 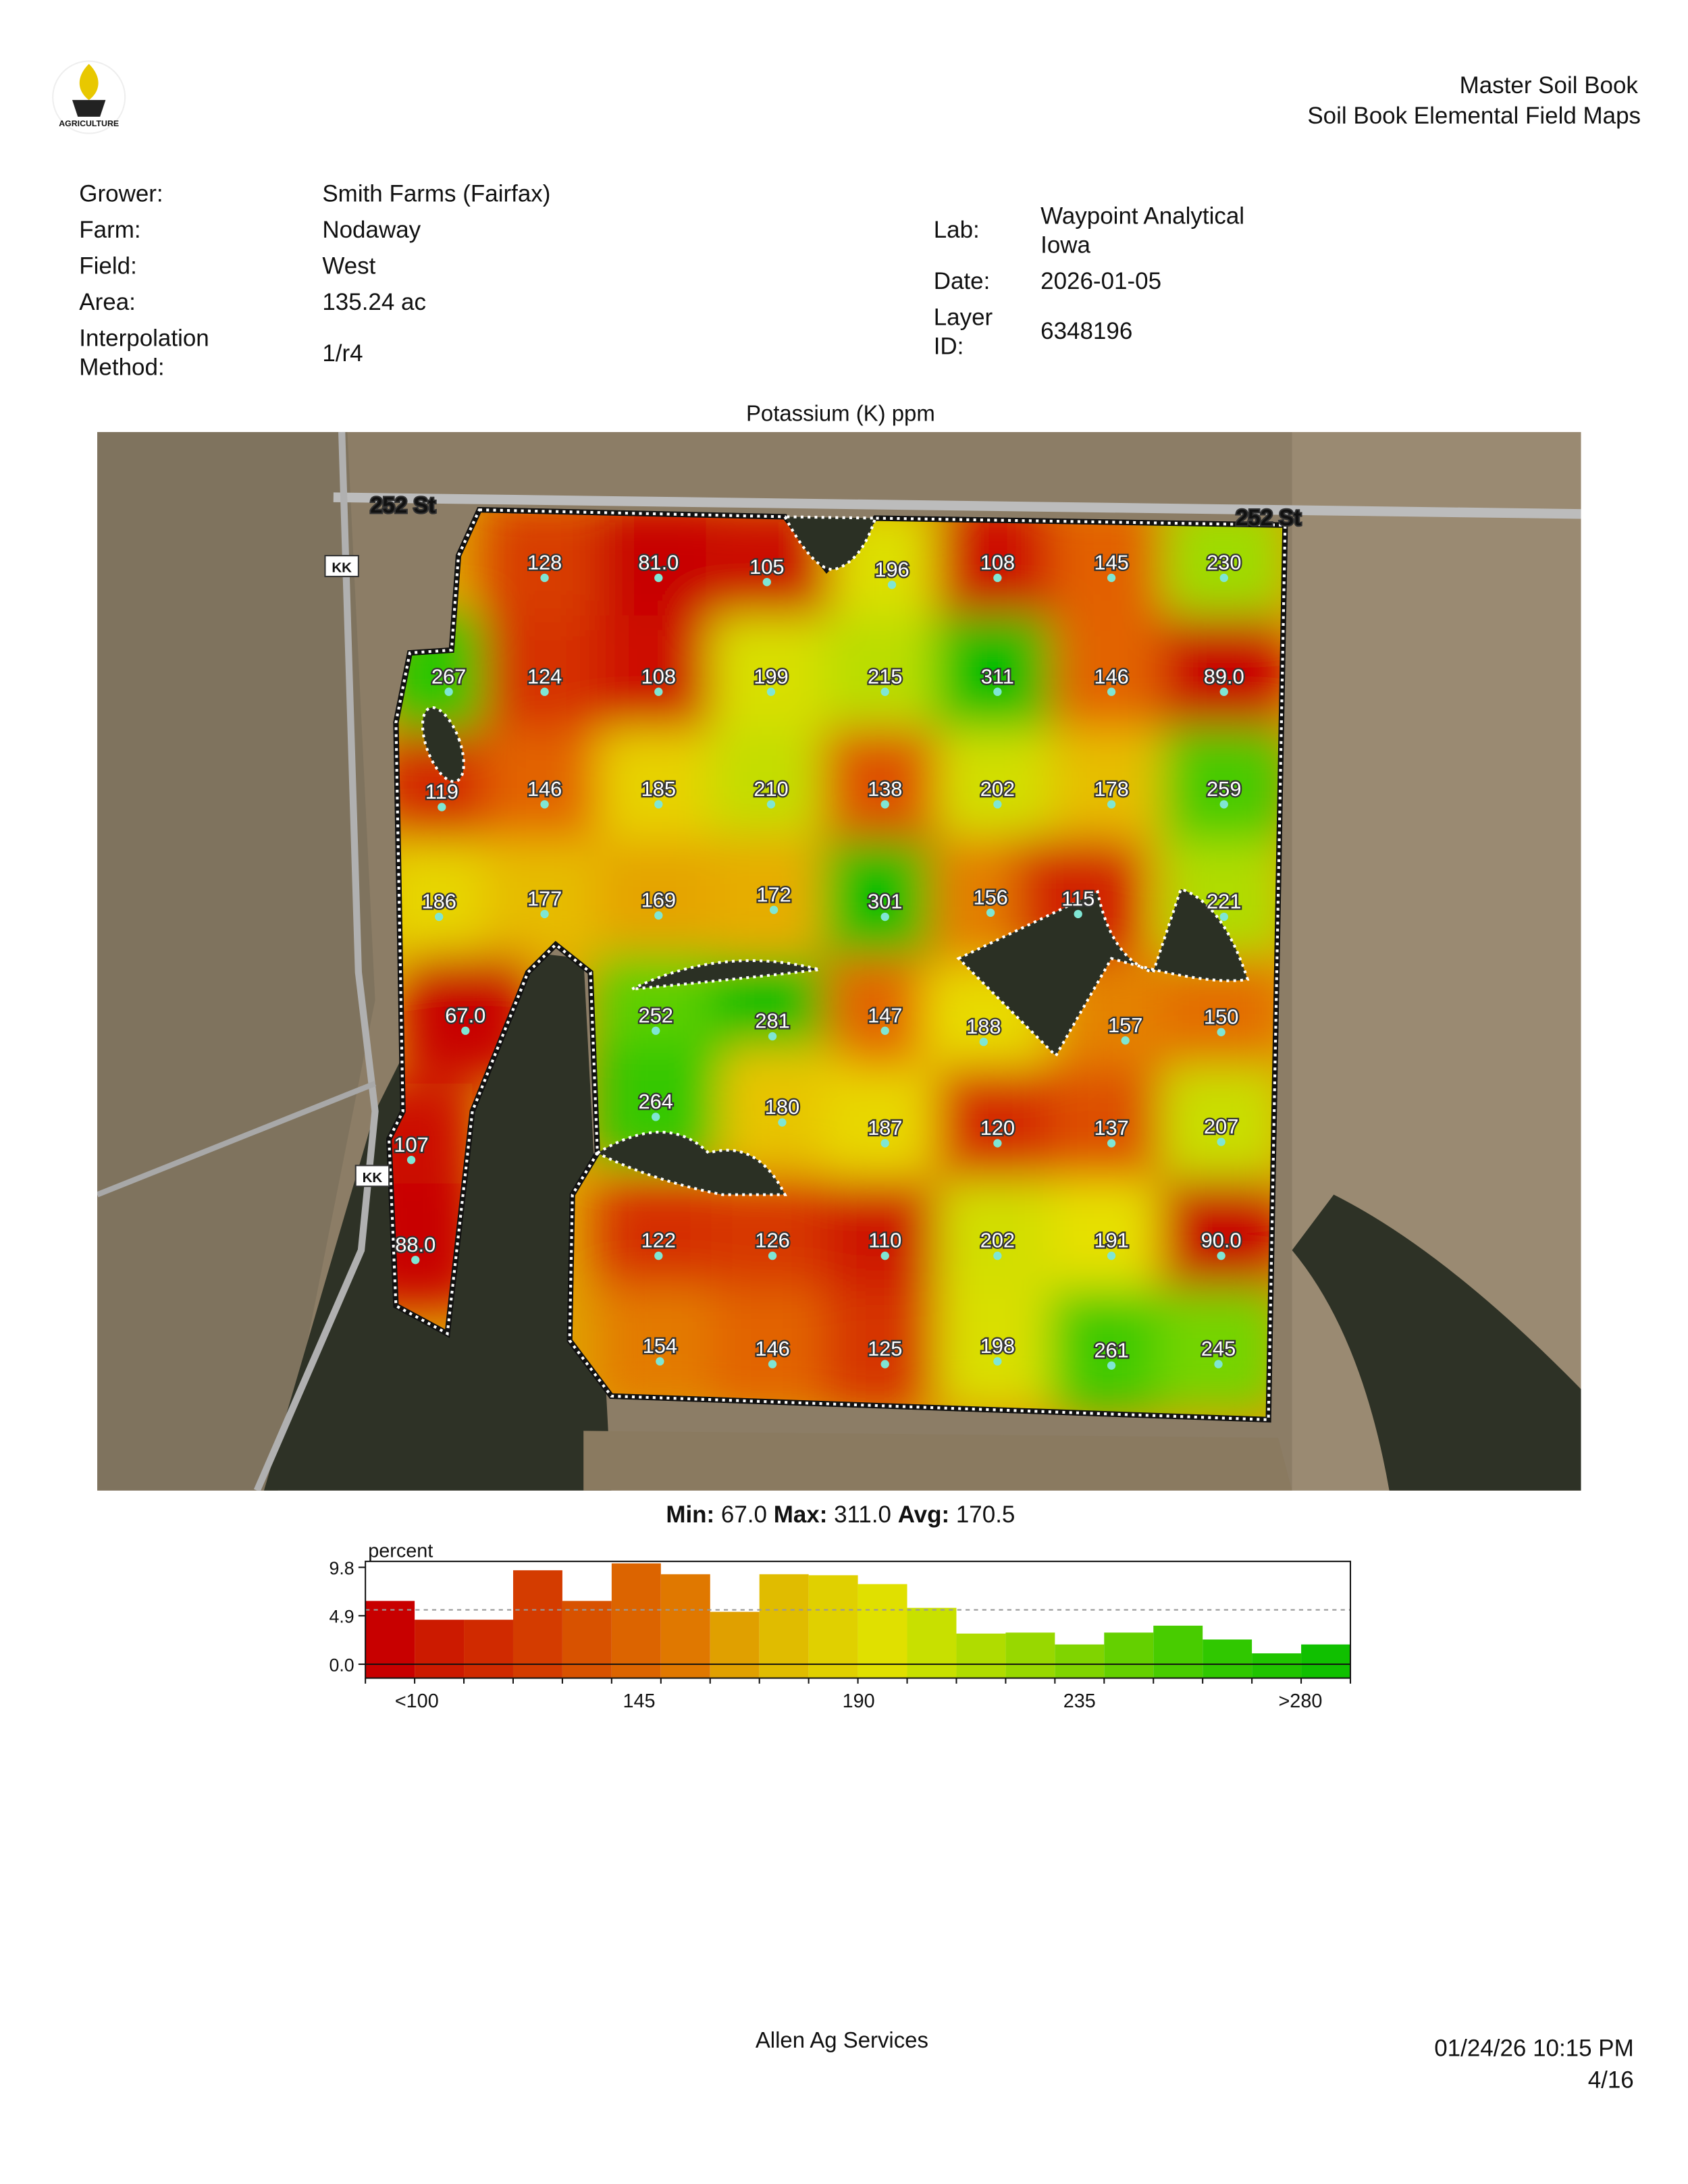 I want to click on info-label: Field:, so click(x=108, y=265).